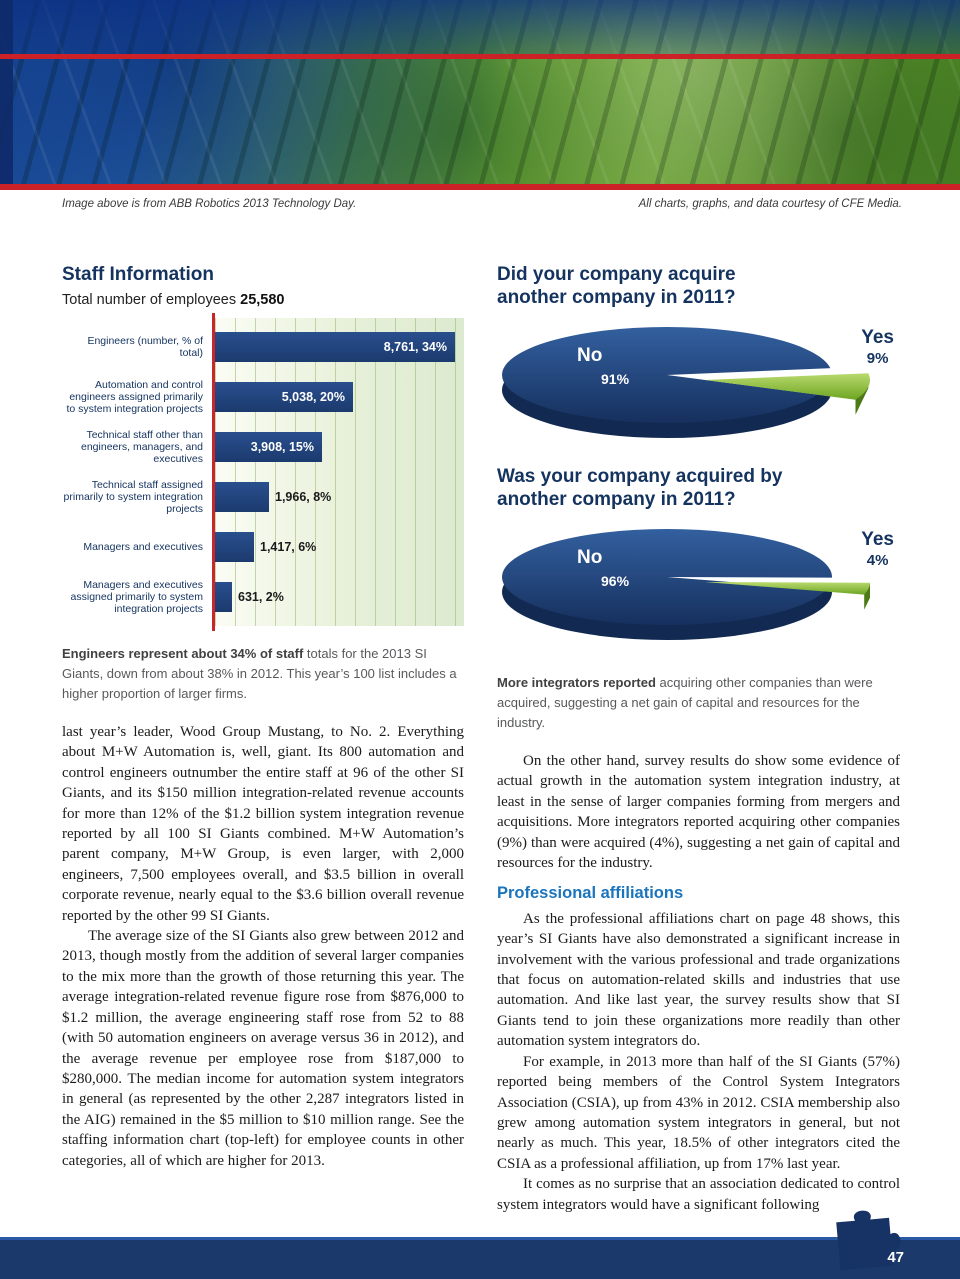  Describe the element at coordinates (615, 581) in the screenshot. I see `pie2-no-percent: 96%` at that location.